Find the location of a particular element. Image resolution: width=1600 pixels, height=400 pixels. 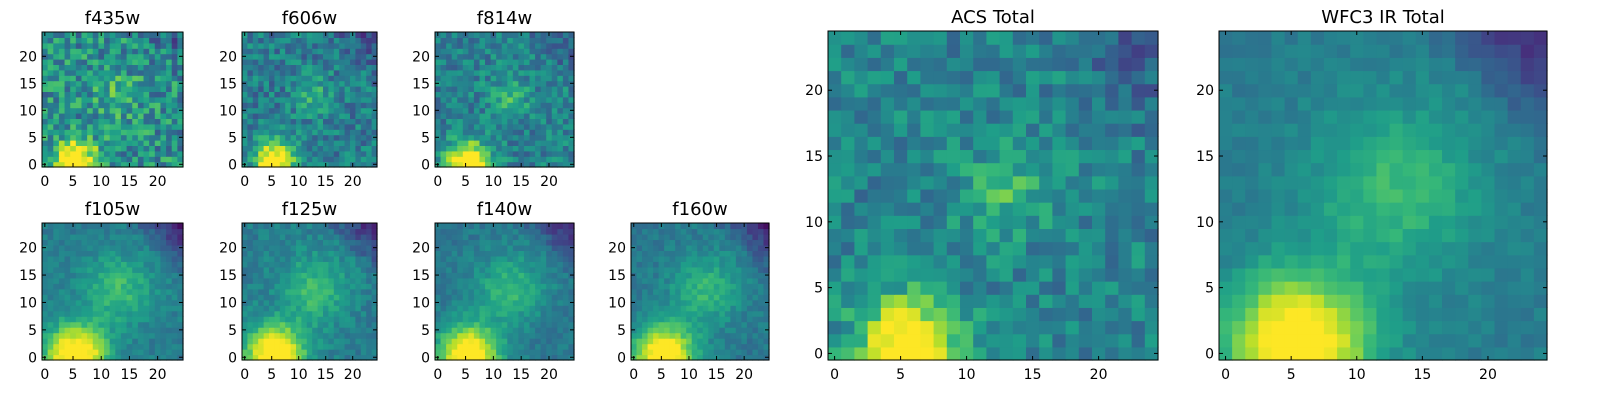

panel-title: f435w is located at coordinates (112, 18).